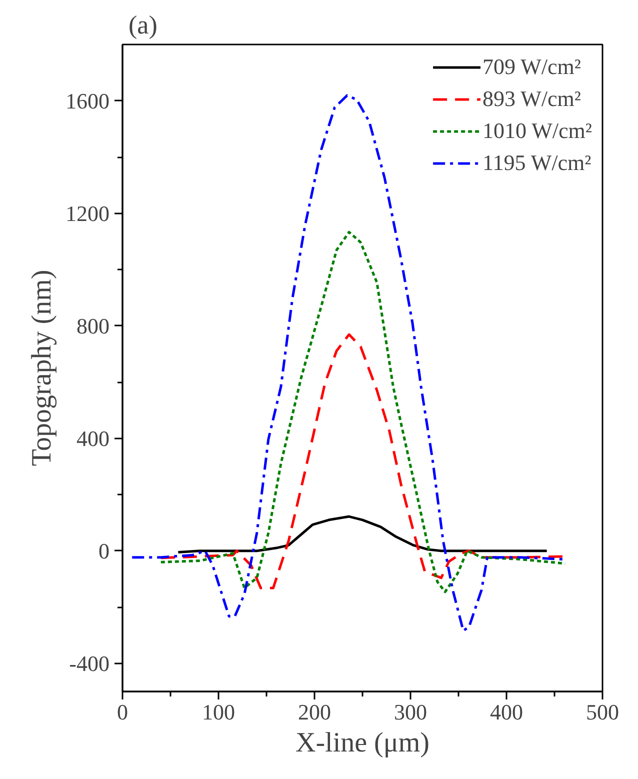  I want to click on y-tick-label: -400, so click(89, 663).